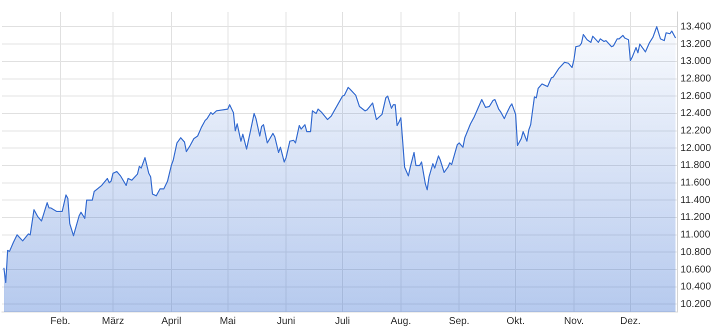 The width and height of the screenshot is (718, 332). I want to click on y-tick-label: 12.000, so click(696, 148).